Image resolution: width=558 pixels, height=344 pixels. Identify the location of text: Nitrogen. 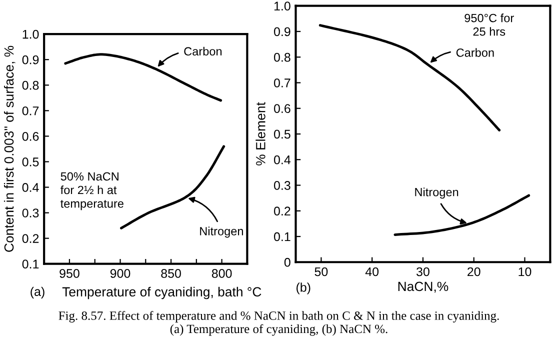
(436, 193).